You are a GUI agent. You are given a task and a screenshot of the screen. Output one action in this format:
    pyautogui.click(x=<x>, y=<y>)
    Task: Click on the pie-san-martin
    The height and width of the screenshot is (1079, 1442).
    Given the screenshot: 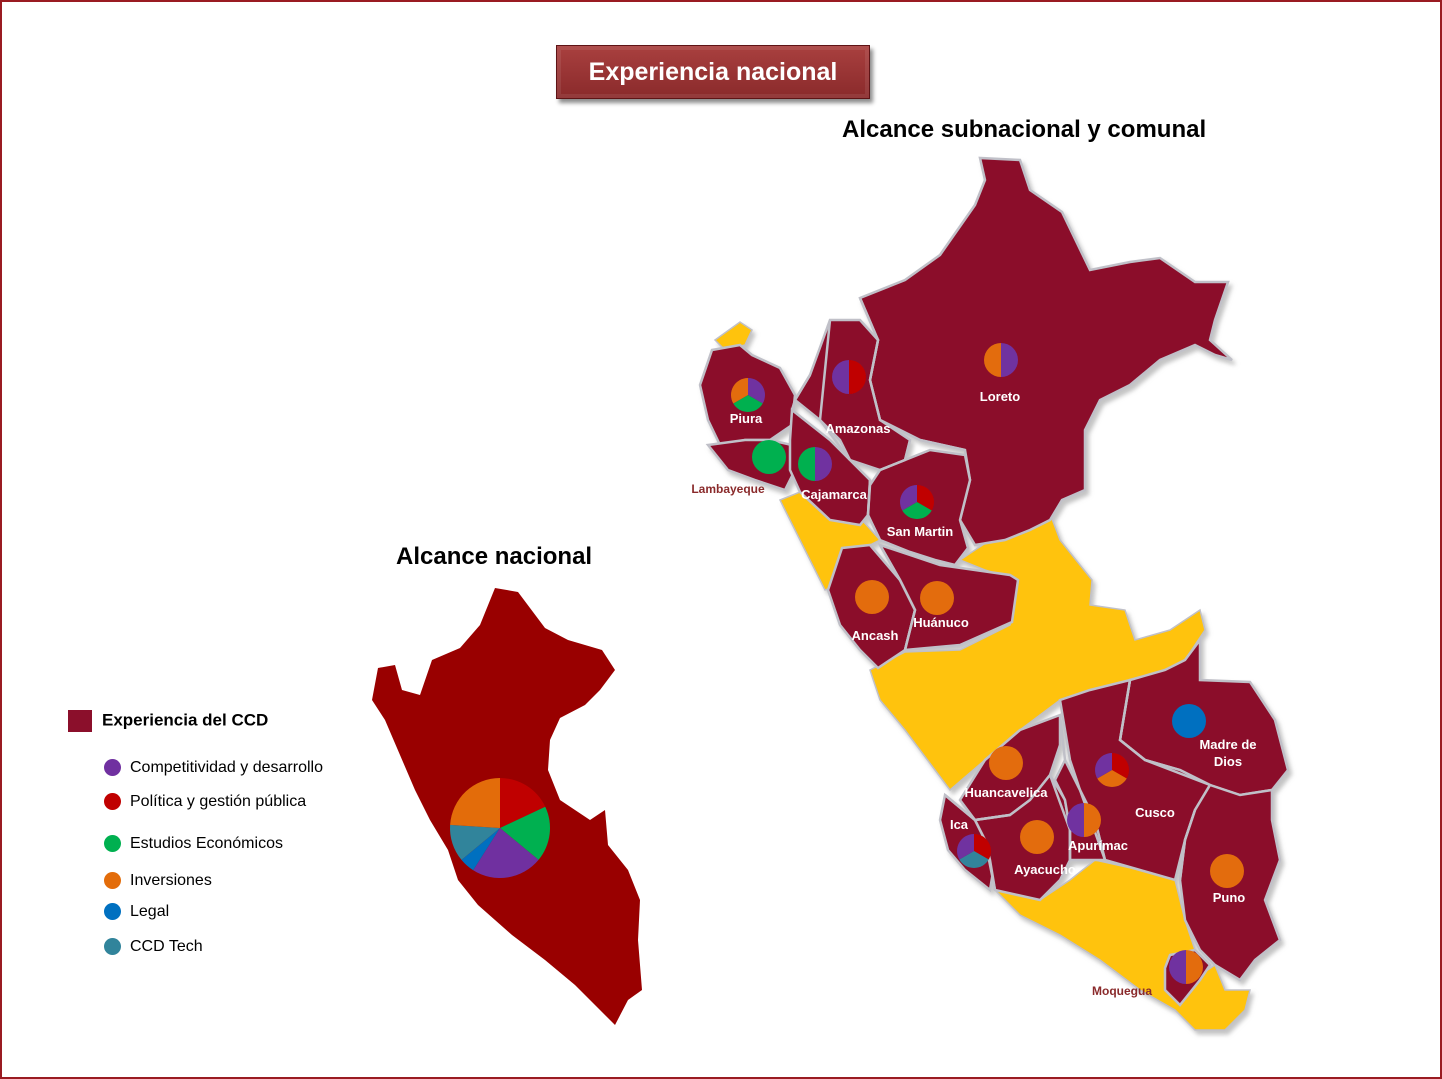 What is the action you would take?
    pyautogui.click(x=917, y=502)
    